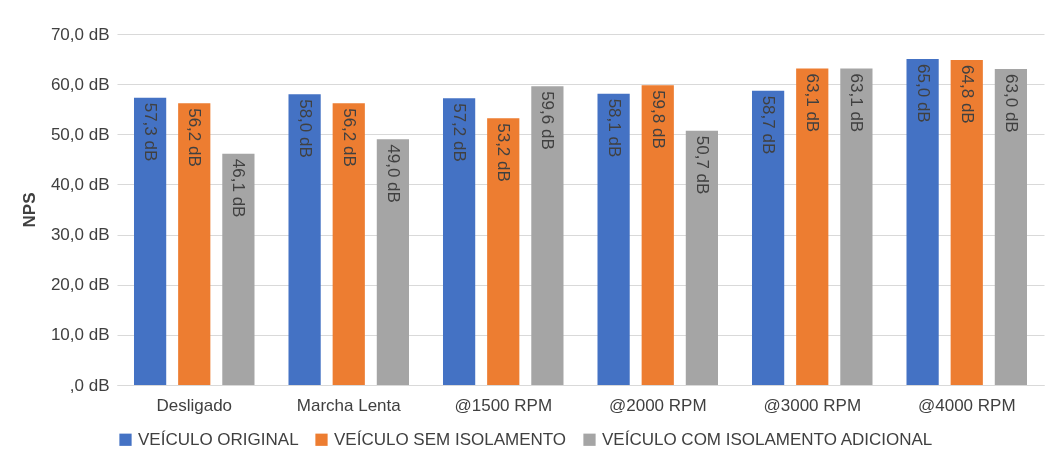 The image size is (1064, 458). Describe the element at coordinates (614, 128) in the screenshot. I see `data-label: 58,1 dB` at that location.